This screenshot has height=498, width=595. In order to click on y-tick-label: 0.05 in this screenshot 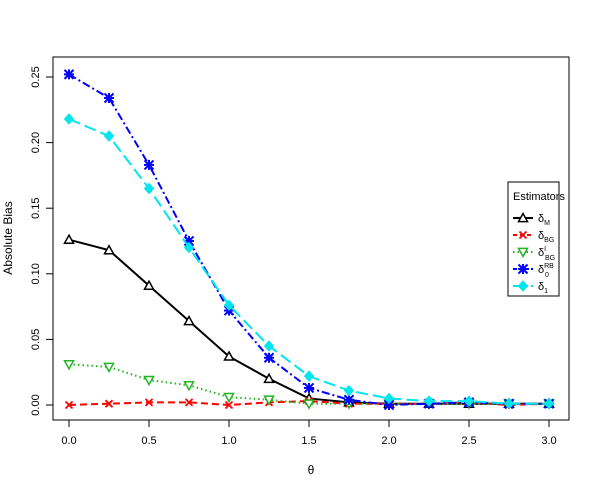, I will do `click(36, 339)`.